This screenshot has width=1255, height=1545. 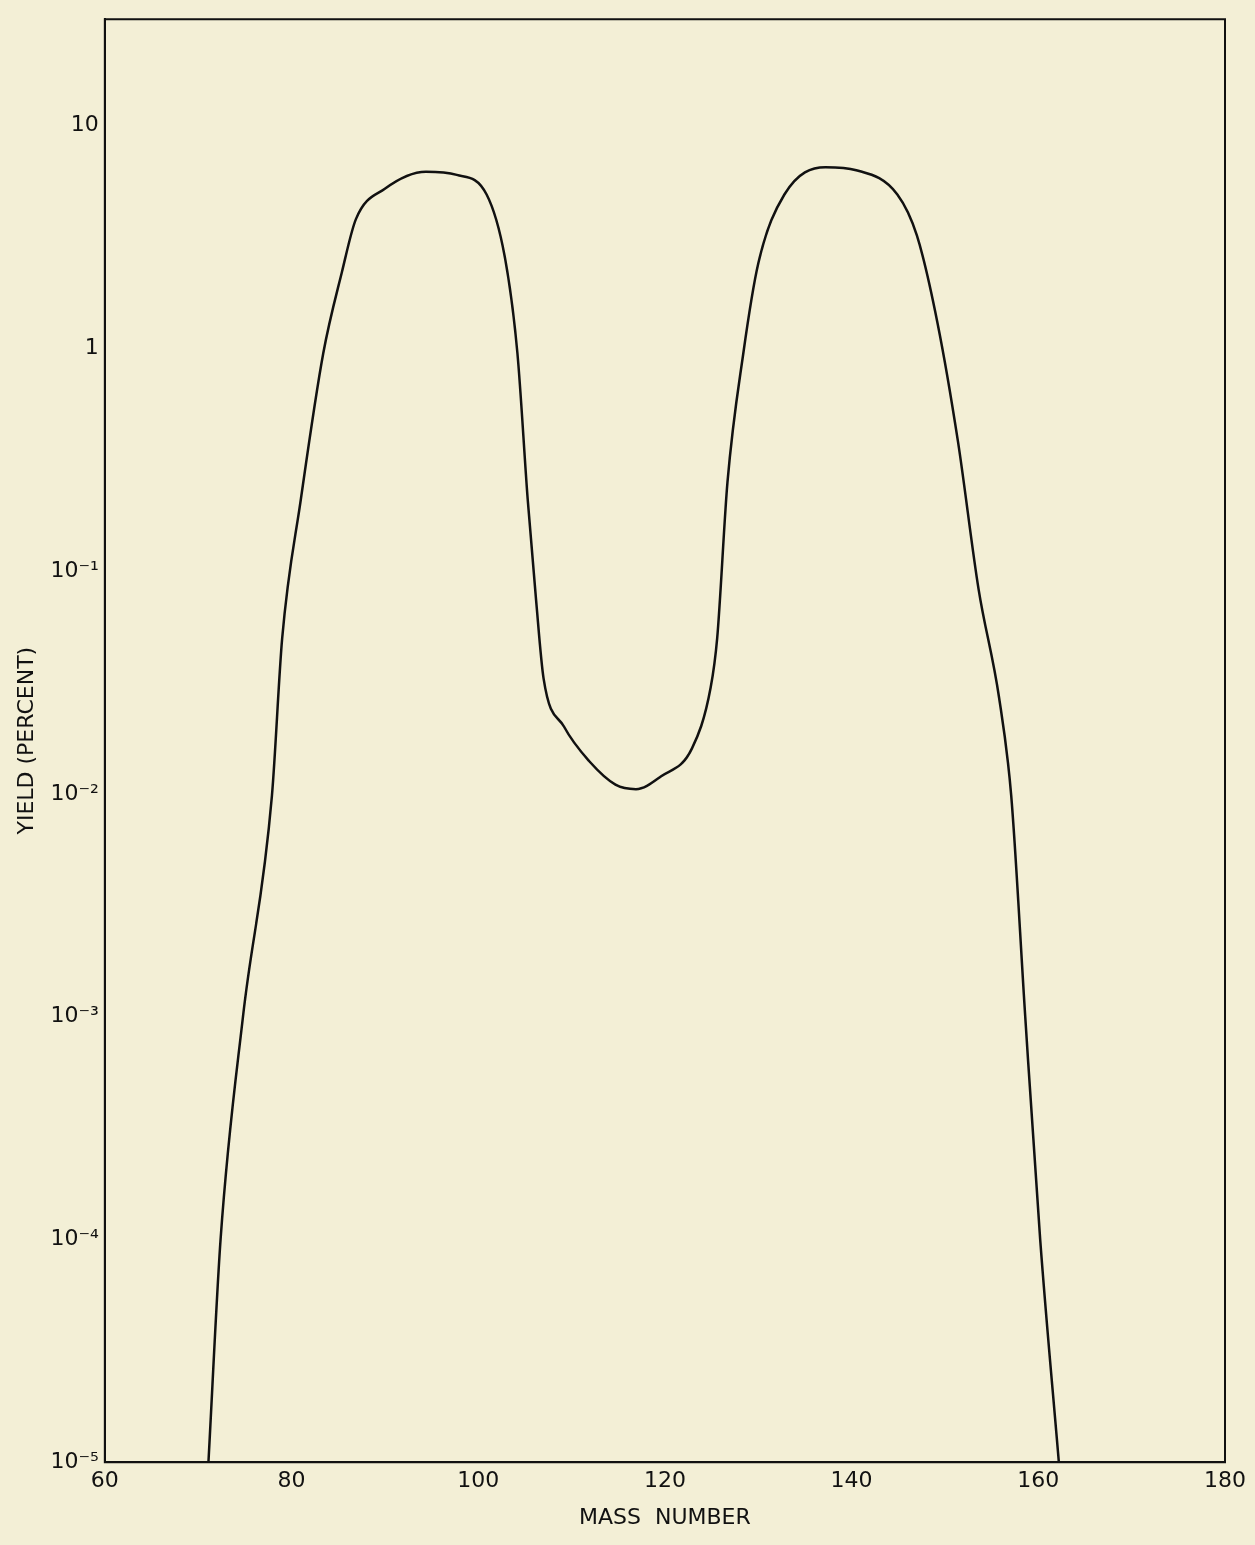 What do you see at coordinates (665, 1516) in the screenshot?
I see `x-axis-title: MASS NUMBER` at bounding box center [665, 1516].